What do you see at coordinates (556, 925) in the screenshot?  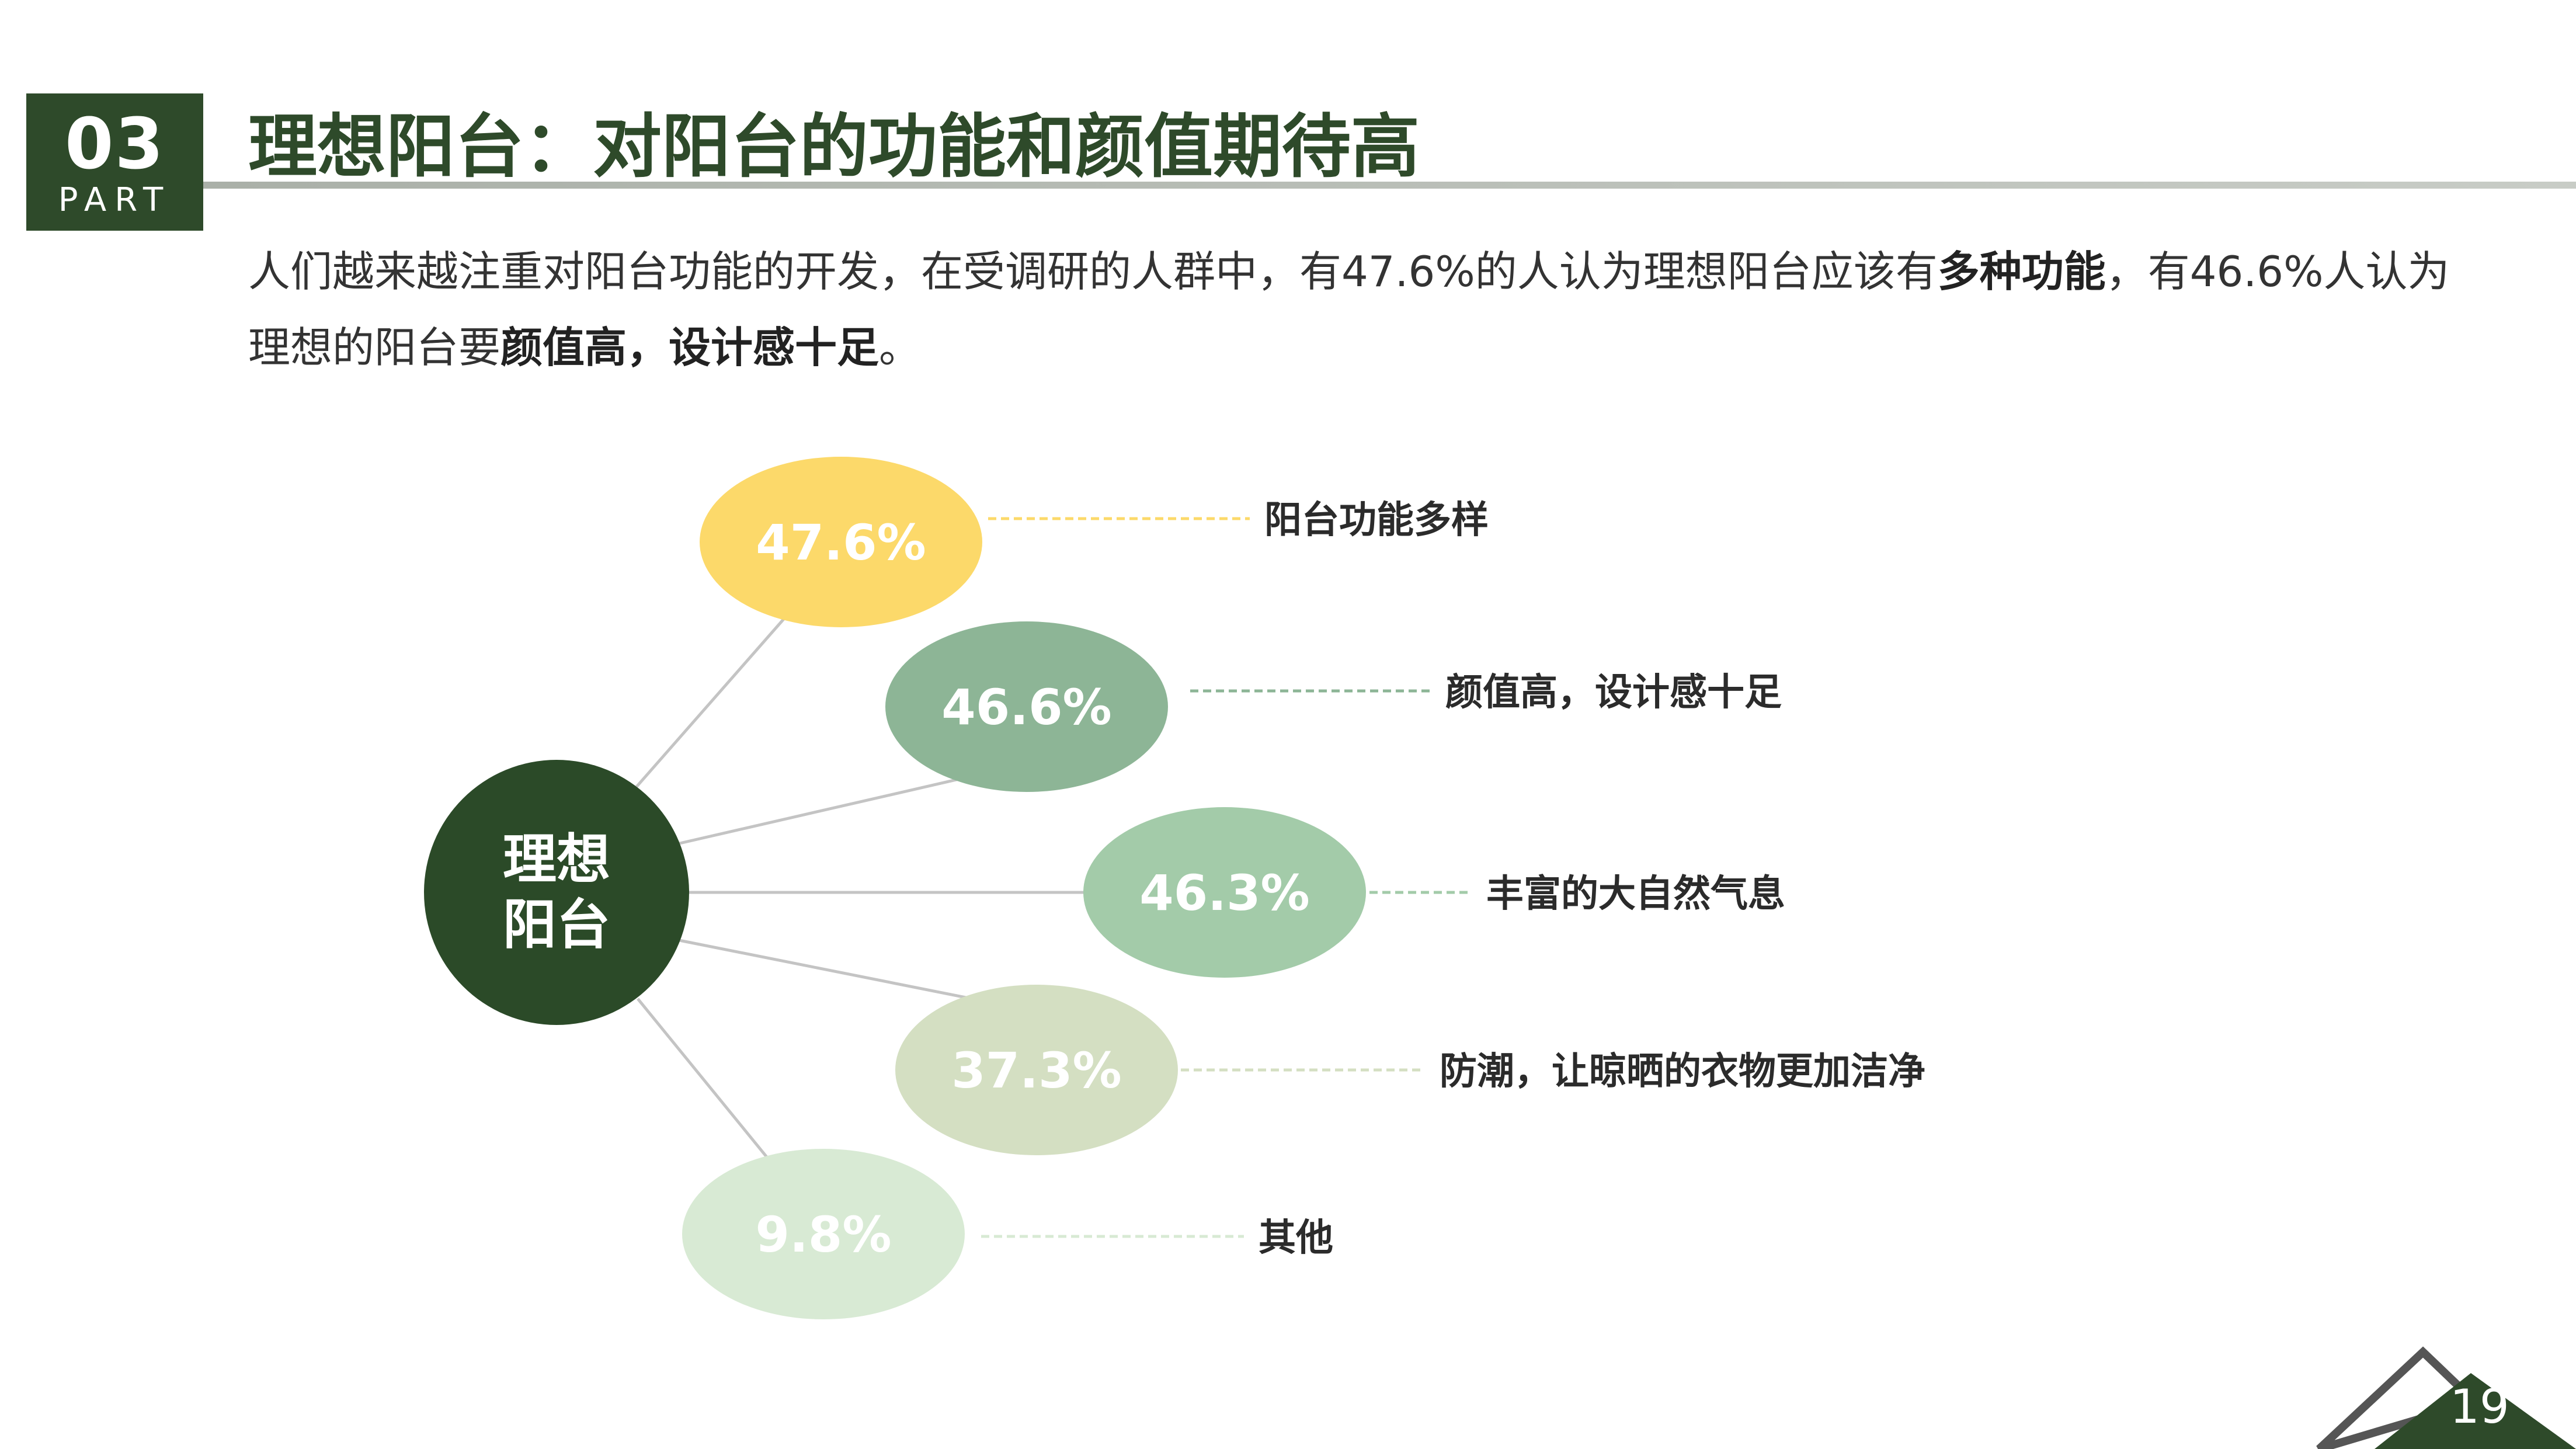 I see `center-label: 阳台` at bounding box center [556, 925].